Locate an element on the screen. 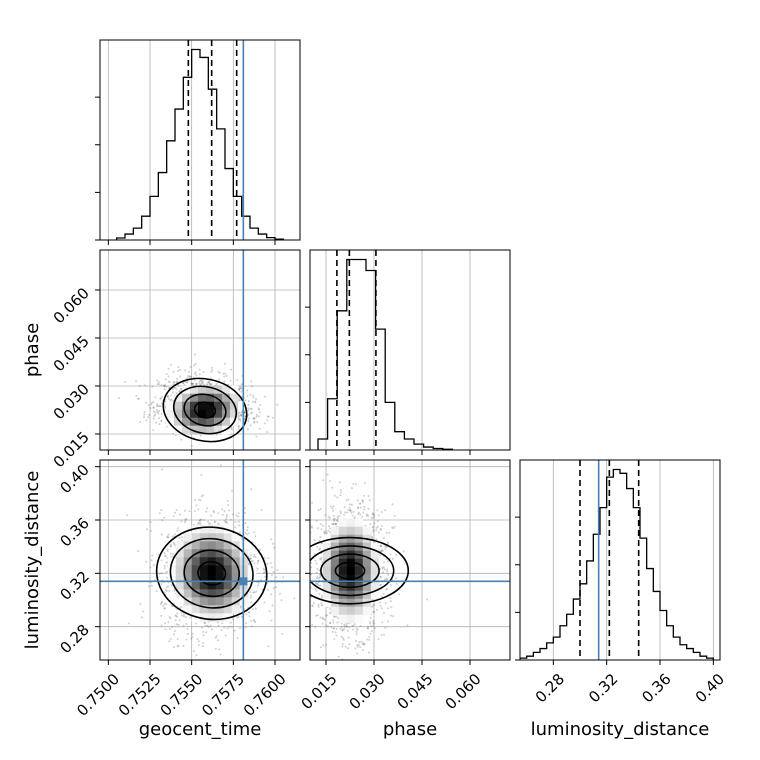 Image resolution: width=760 pixels, height=760 pixels. panel-geocent_time-geocent_time is located at coordinates (198, 142).